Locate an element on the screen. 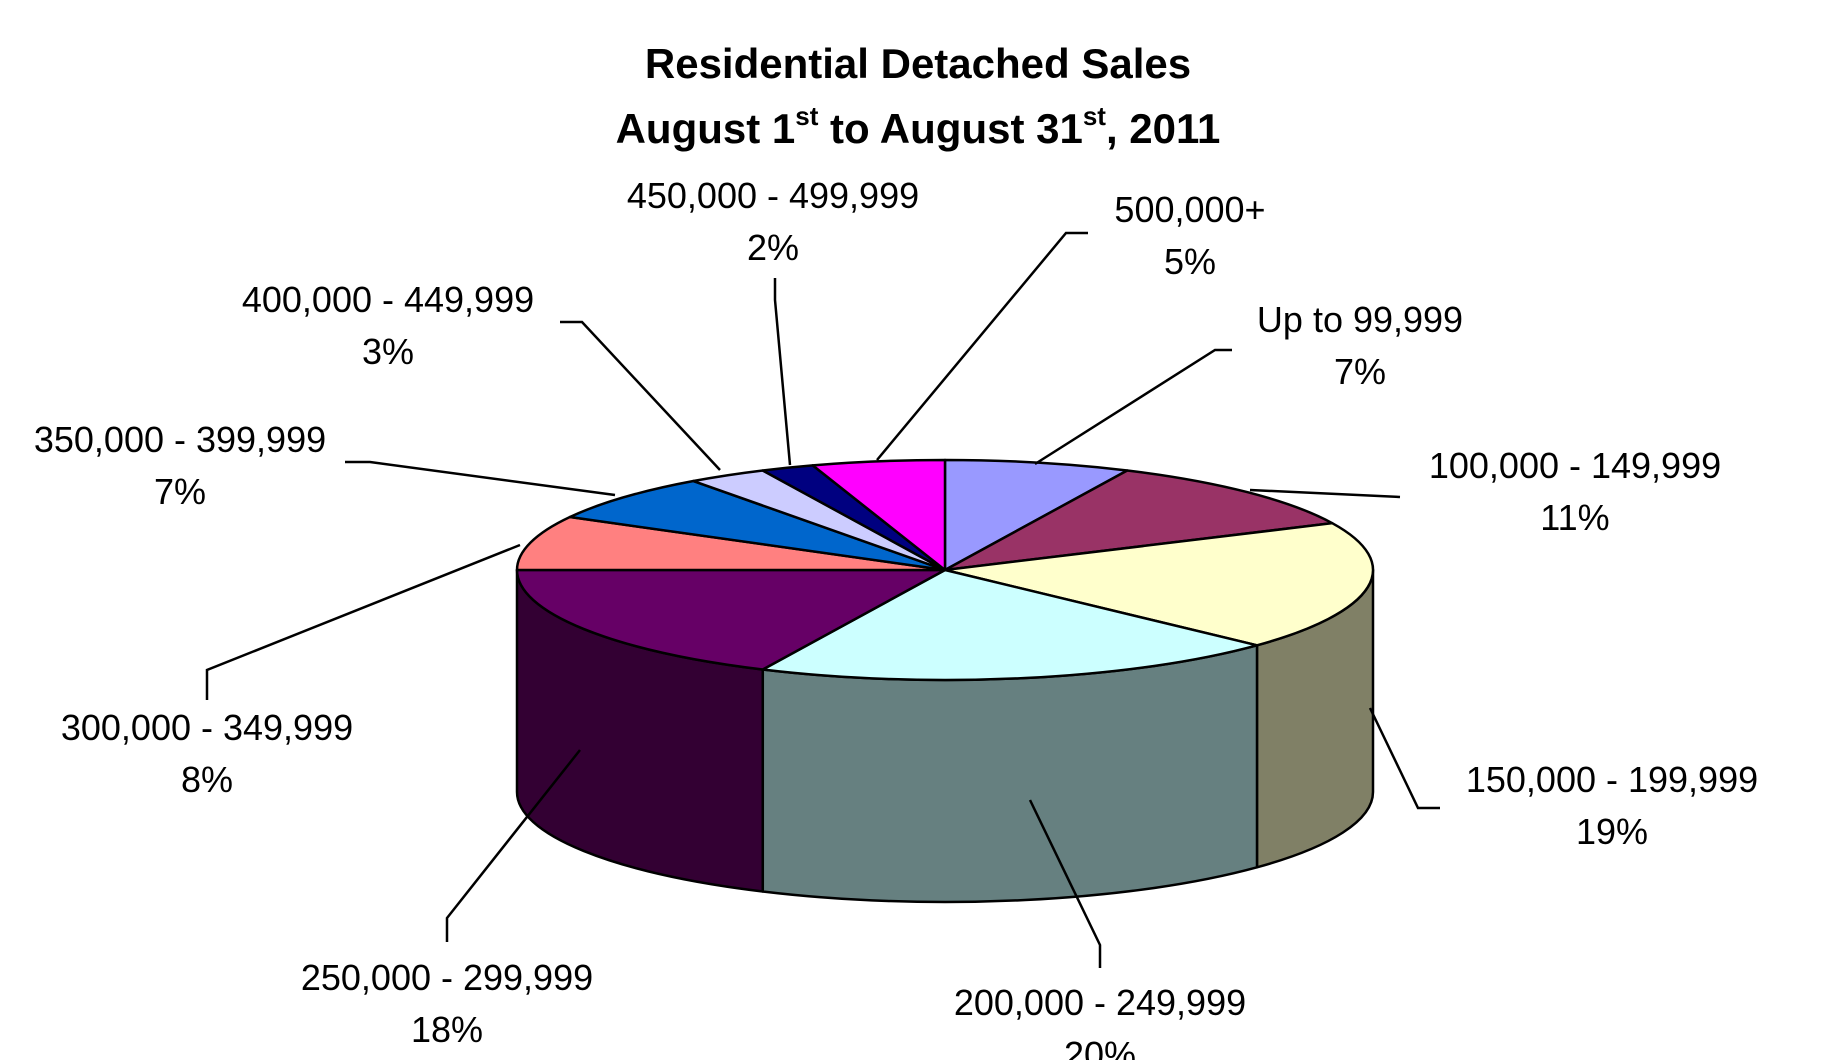 The height and width of the screenshot is (1060, 1837). slice-label-9: 500,000+ is located at coordinates (1189, 209).